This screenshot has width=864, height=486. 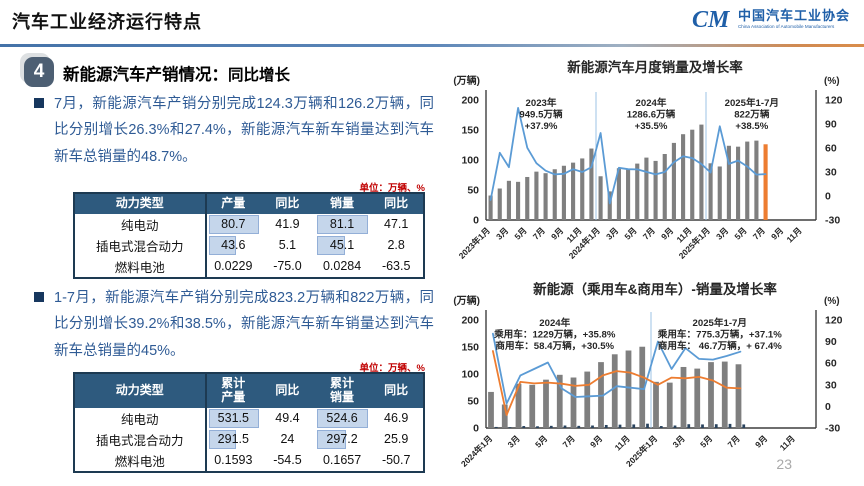 What do you see at coordinates (342, 224) in the screenshot?
I see `value-cell: 81.1` at bounding box center [342, 224].